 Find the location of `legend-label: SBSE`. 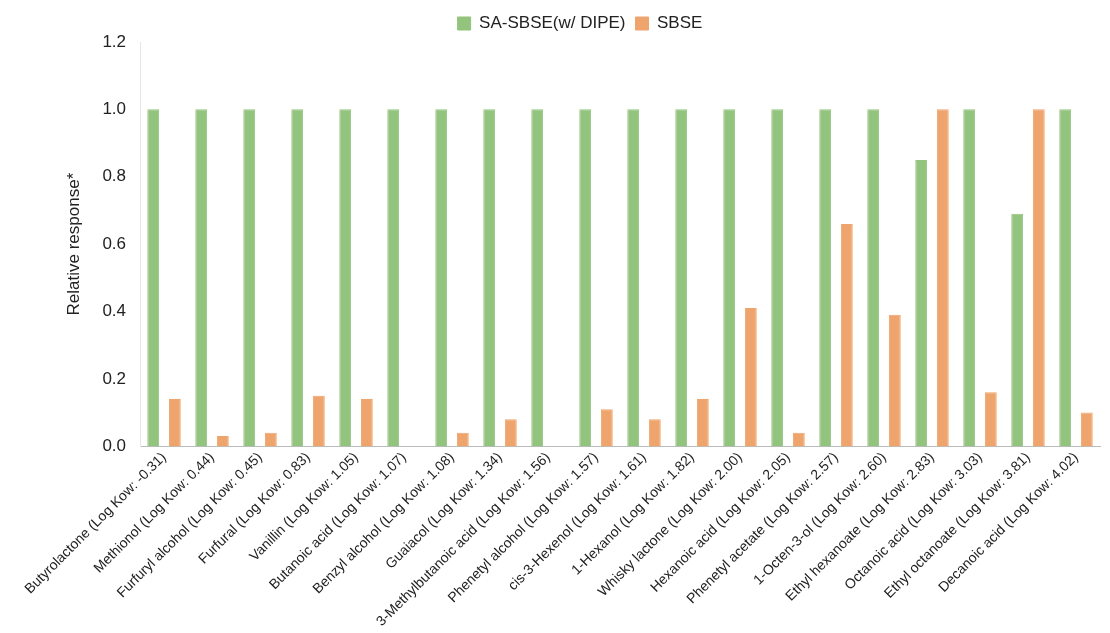

legend-label: SBSE is located at coordinates (680, 23).